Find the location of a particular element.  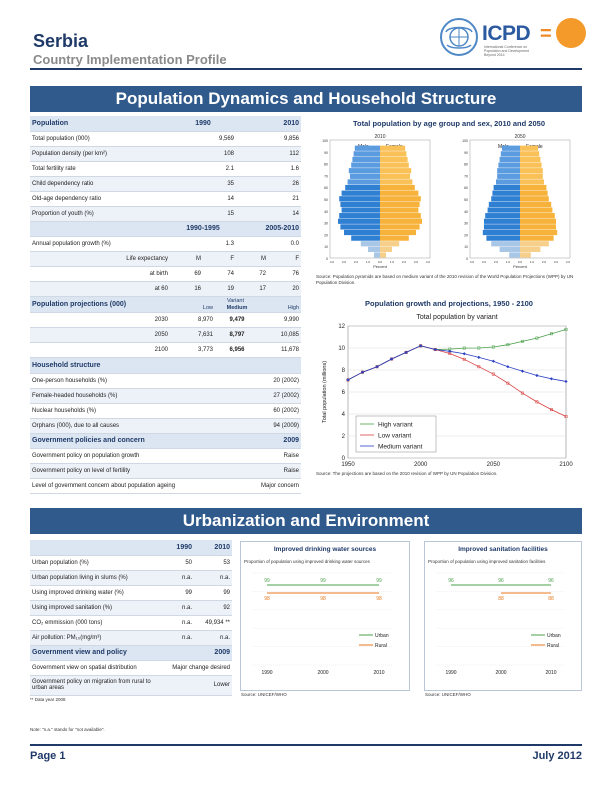

cell: 19 is located at coordinates (219, 289).